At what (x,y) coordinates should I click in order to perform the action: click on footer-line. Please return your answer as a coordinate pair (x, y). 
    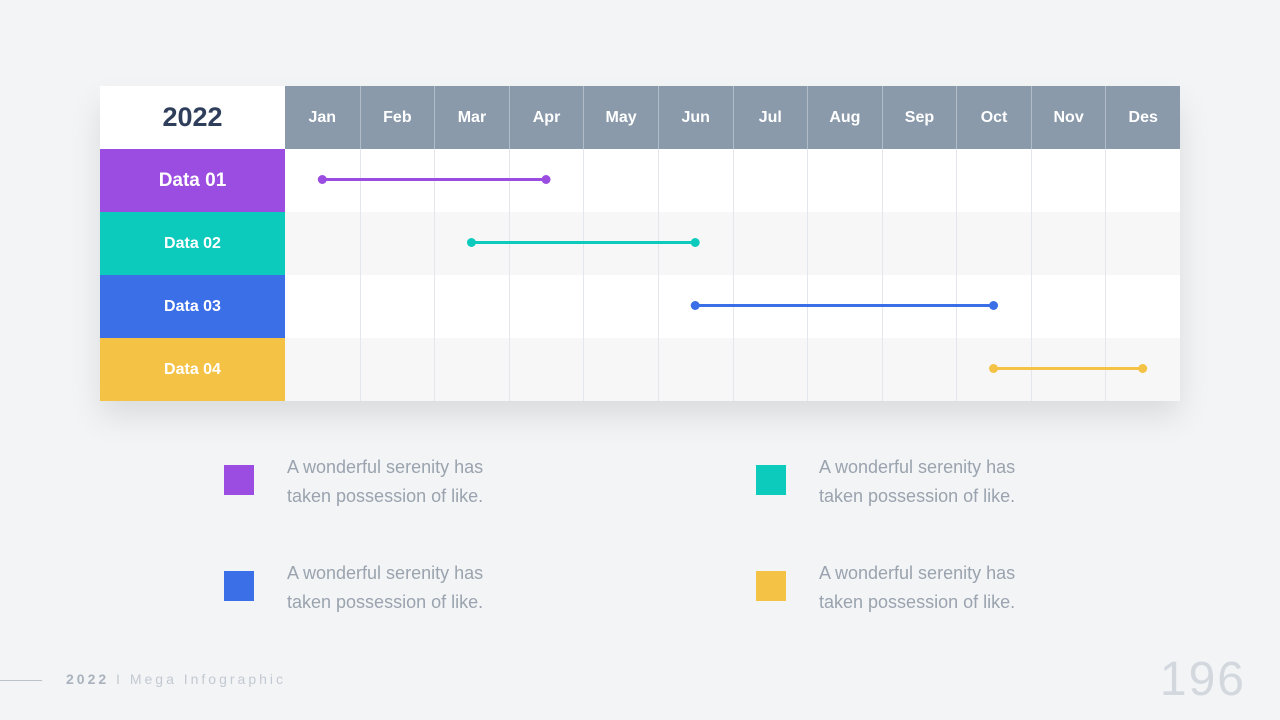
    Looking at the image, I should click on (21, 680).